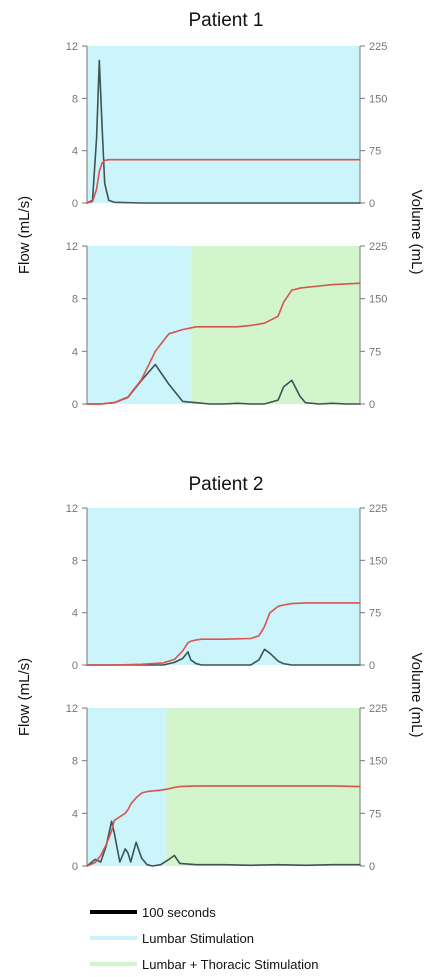 The image size is (433, 977). Describe the element at coordinates (378, 47) in the screenshot. I see `panel-1-right-tick-label: 225` at that location.